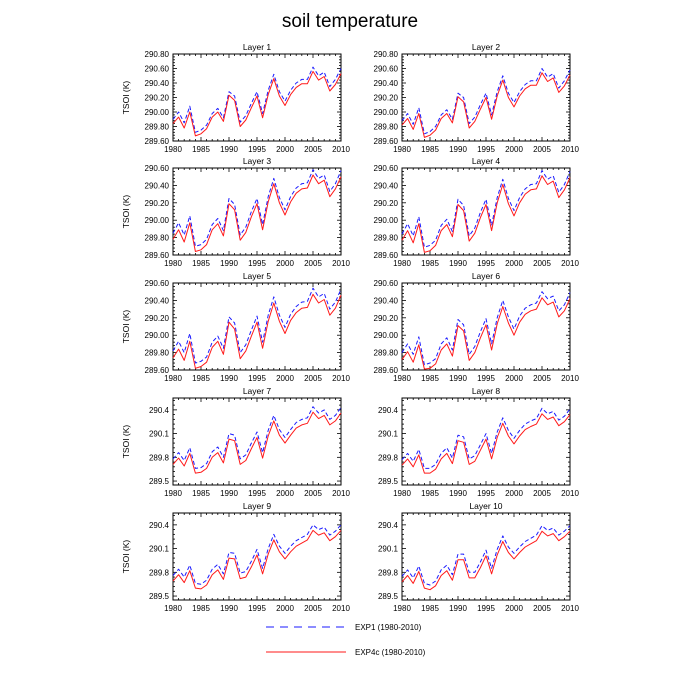 The width and height of the screenshot is (700, 700). Describe the element at coordinates (257, 391) in the screenshot. I see `panel-title: Layer 7` at that location.